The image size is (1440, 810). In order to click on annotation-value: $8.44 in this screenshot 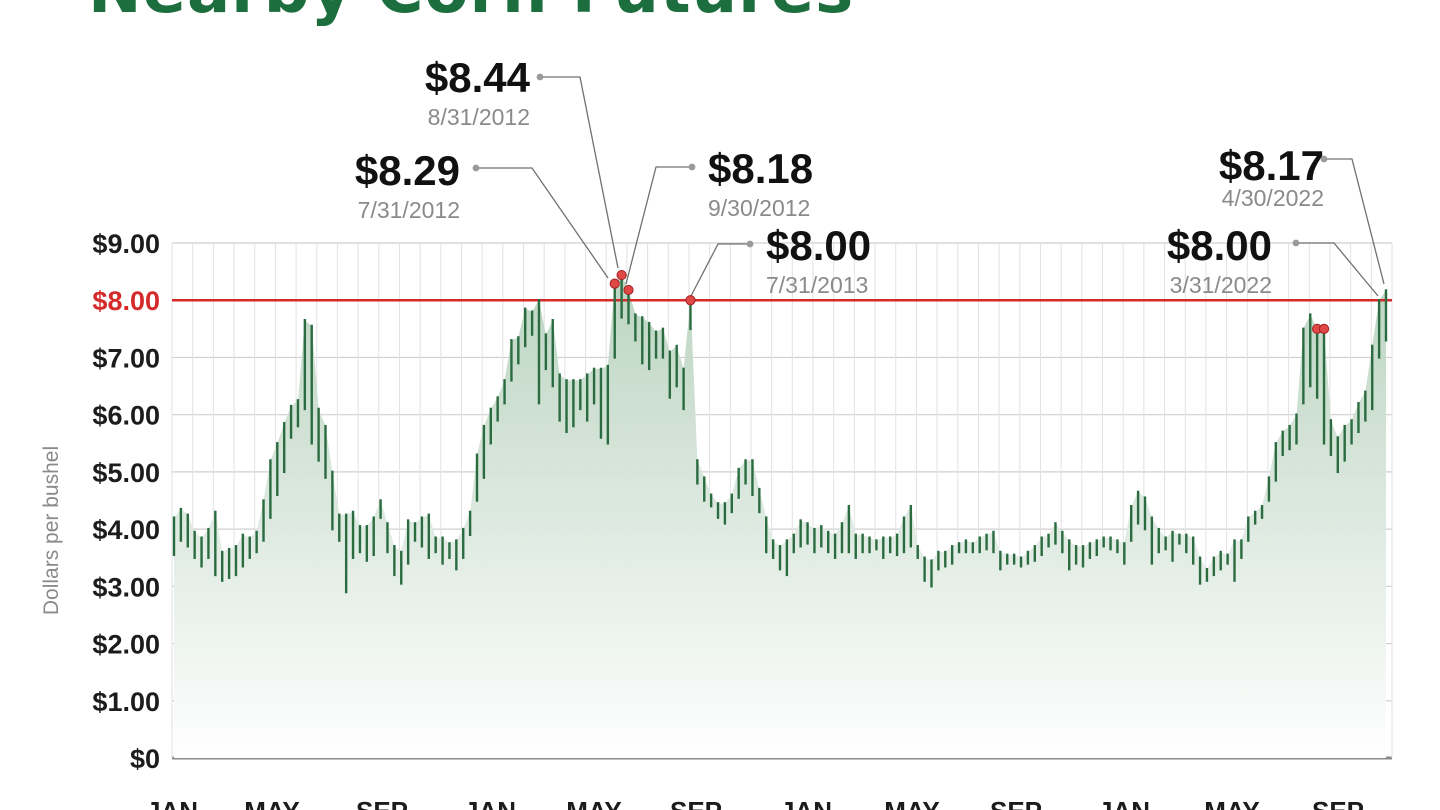, I will do `click(478, 77)`.